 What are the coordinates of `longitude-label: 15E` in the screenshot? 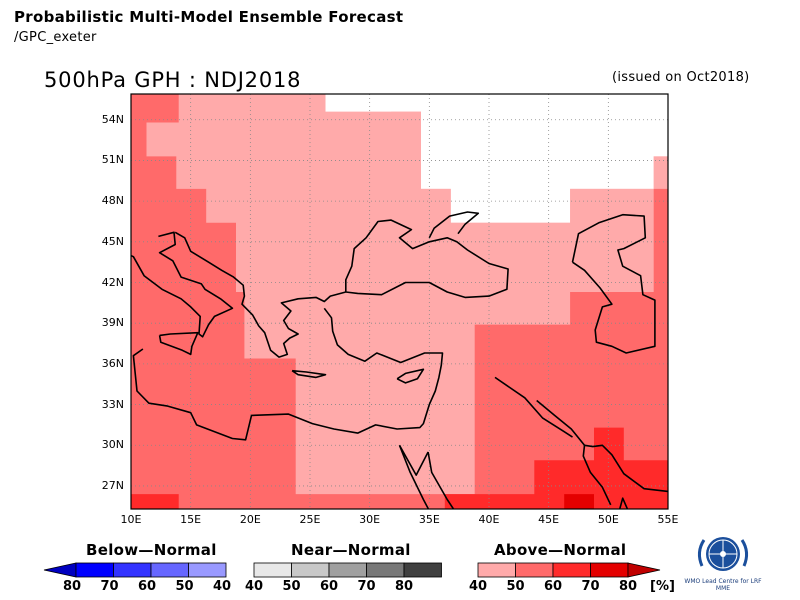 It's located at (191, 519).